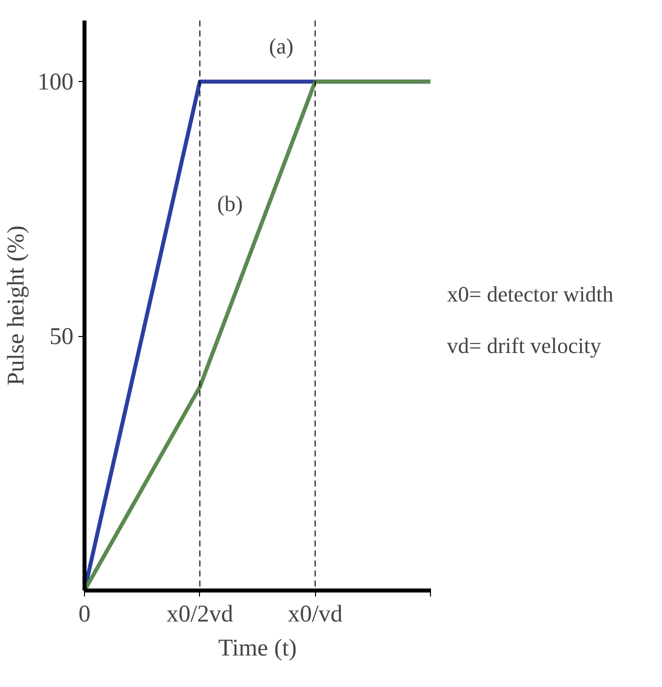 Image resolution: width=662 pixels, height=687 pixels. Describe the element at coordinates (315, 615) in the screenshot. I see `x-tick-label: x0/vd` at that location.